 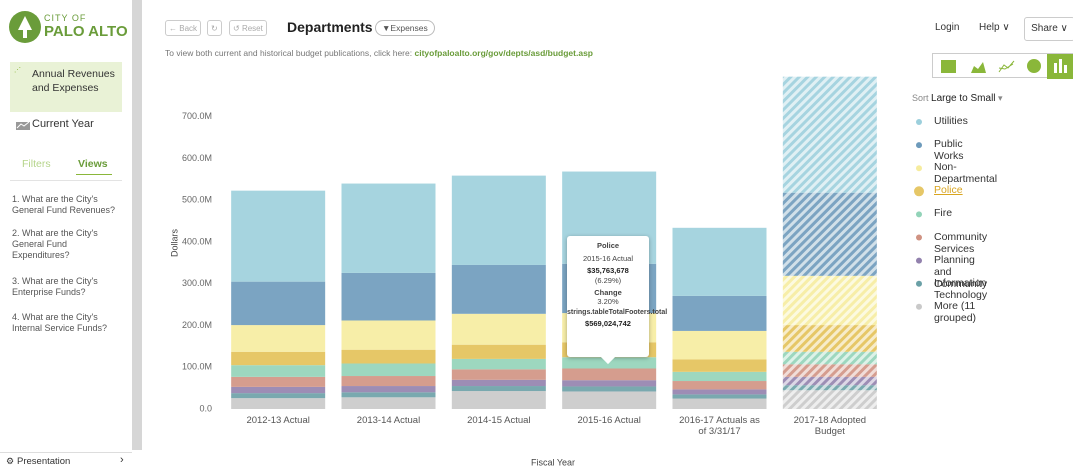 I want to click on legend-label: Police, so click(x=948, y=190).